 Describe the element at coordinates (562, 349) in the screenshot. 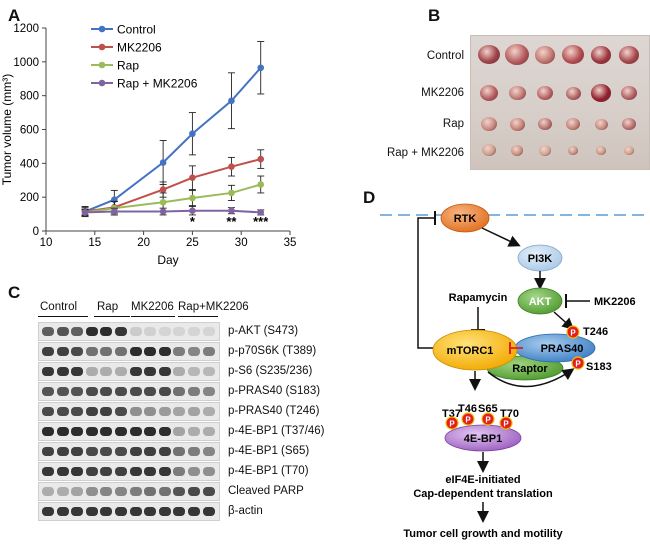

I see `pras40-label: PRAS40` at that location.